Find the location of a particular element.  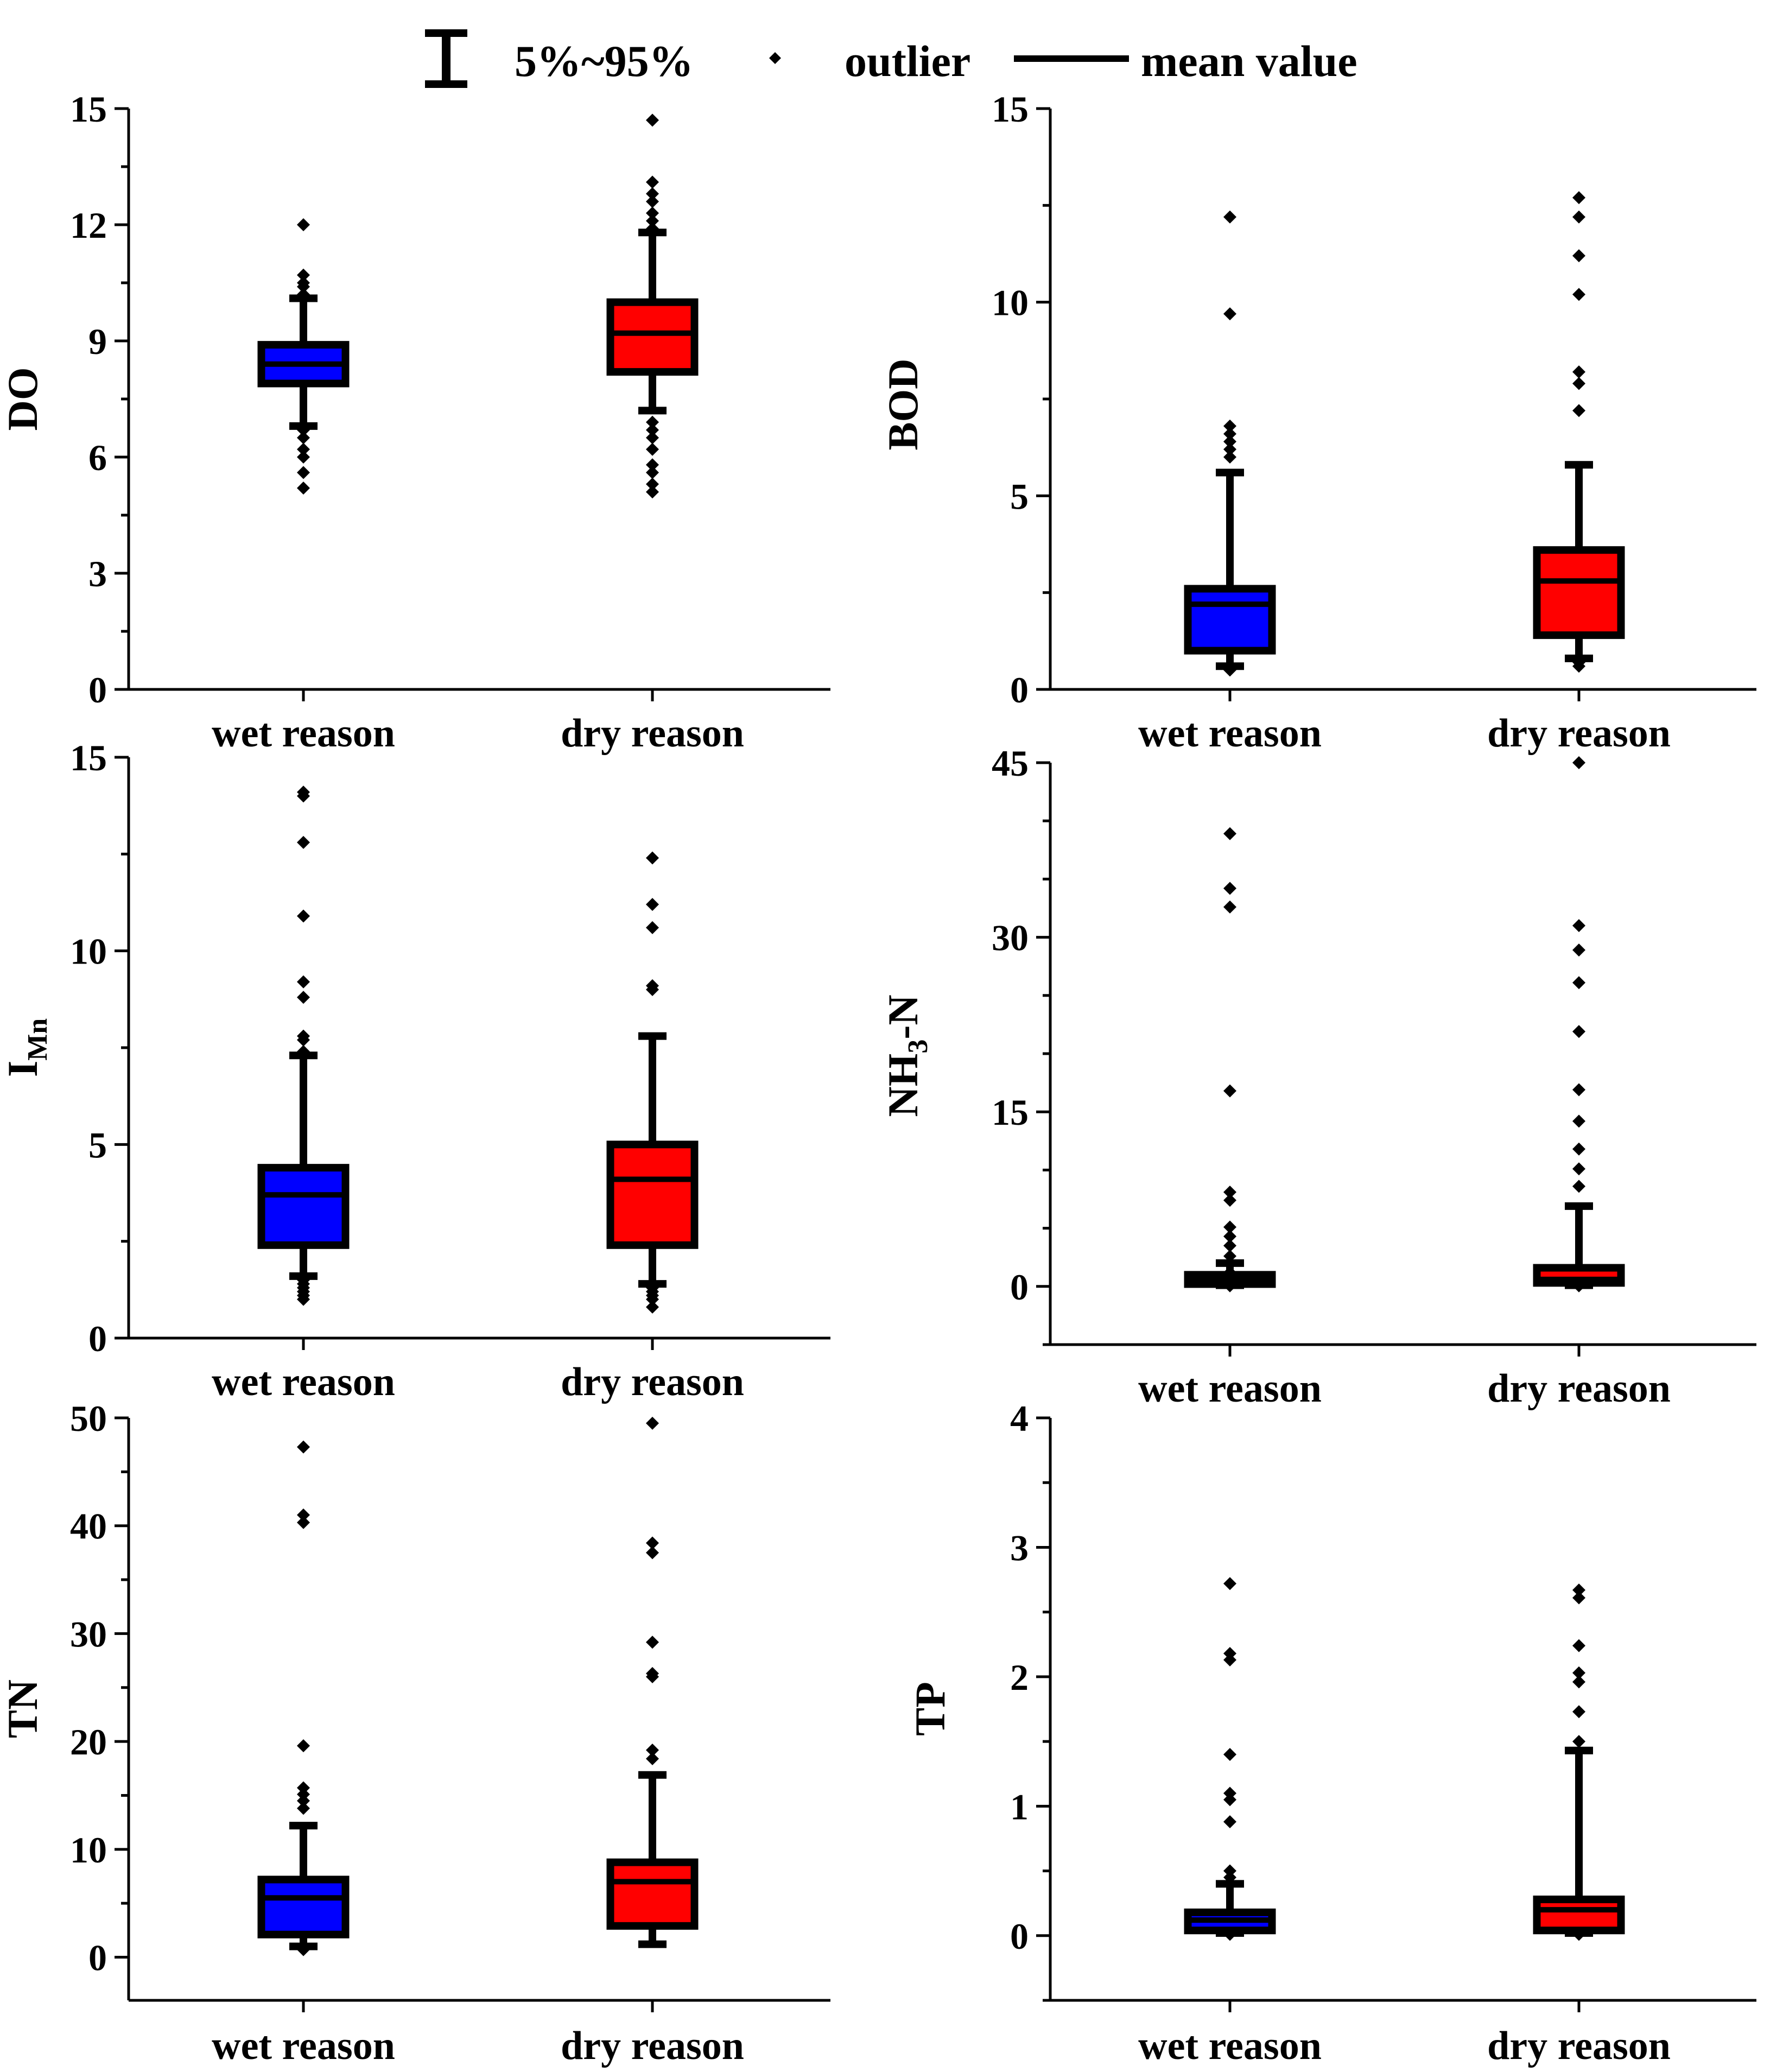

y-tick-label: 12 is located at coordinates (88, 225).